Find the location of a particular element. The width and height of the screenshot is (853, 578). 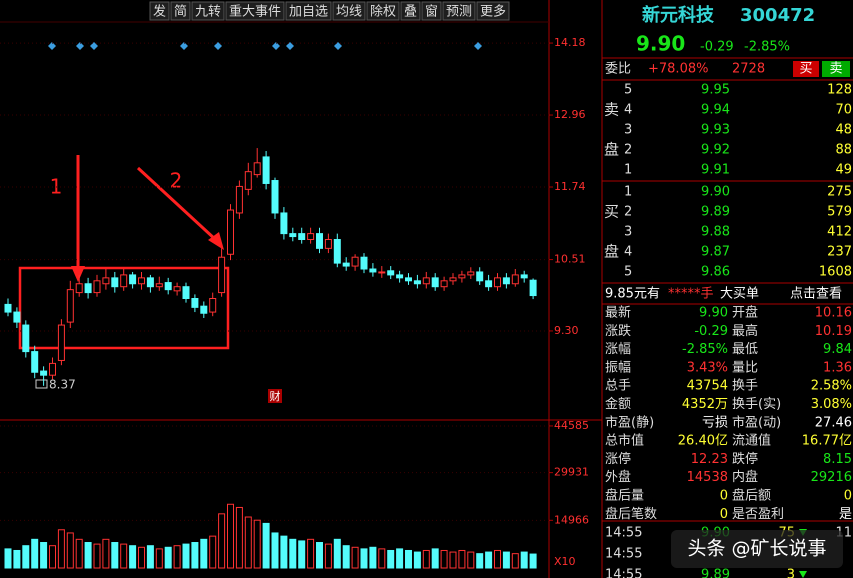

toolbar-label: 发 is located at coordinates (159, 12).